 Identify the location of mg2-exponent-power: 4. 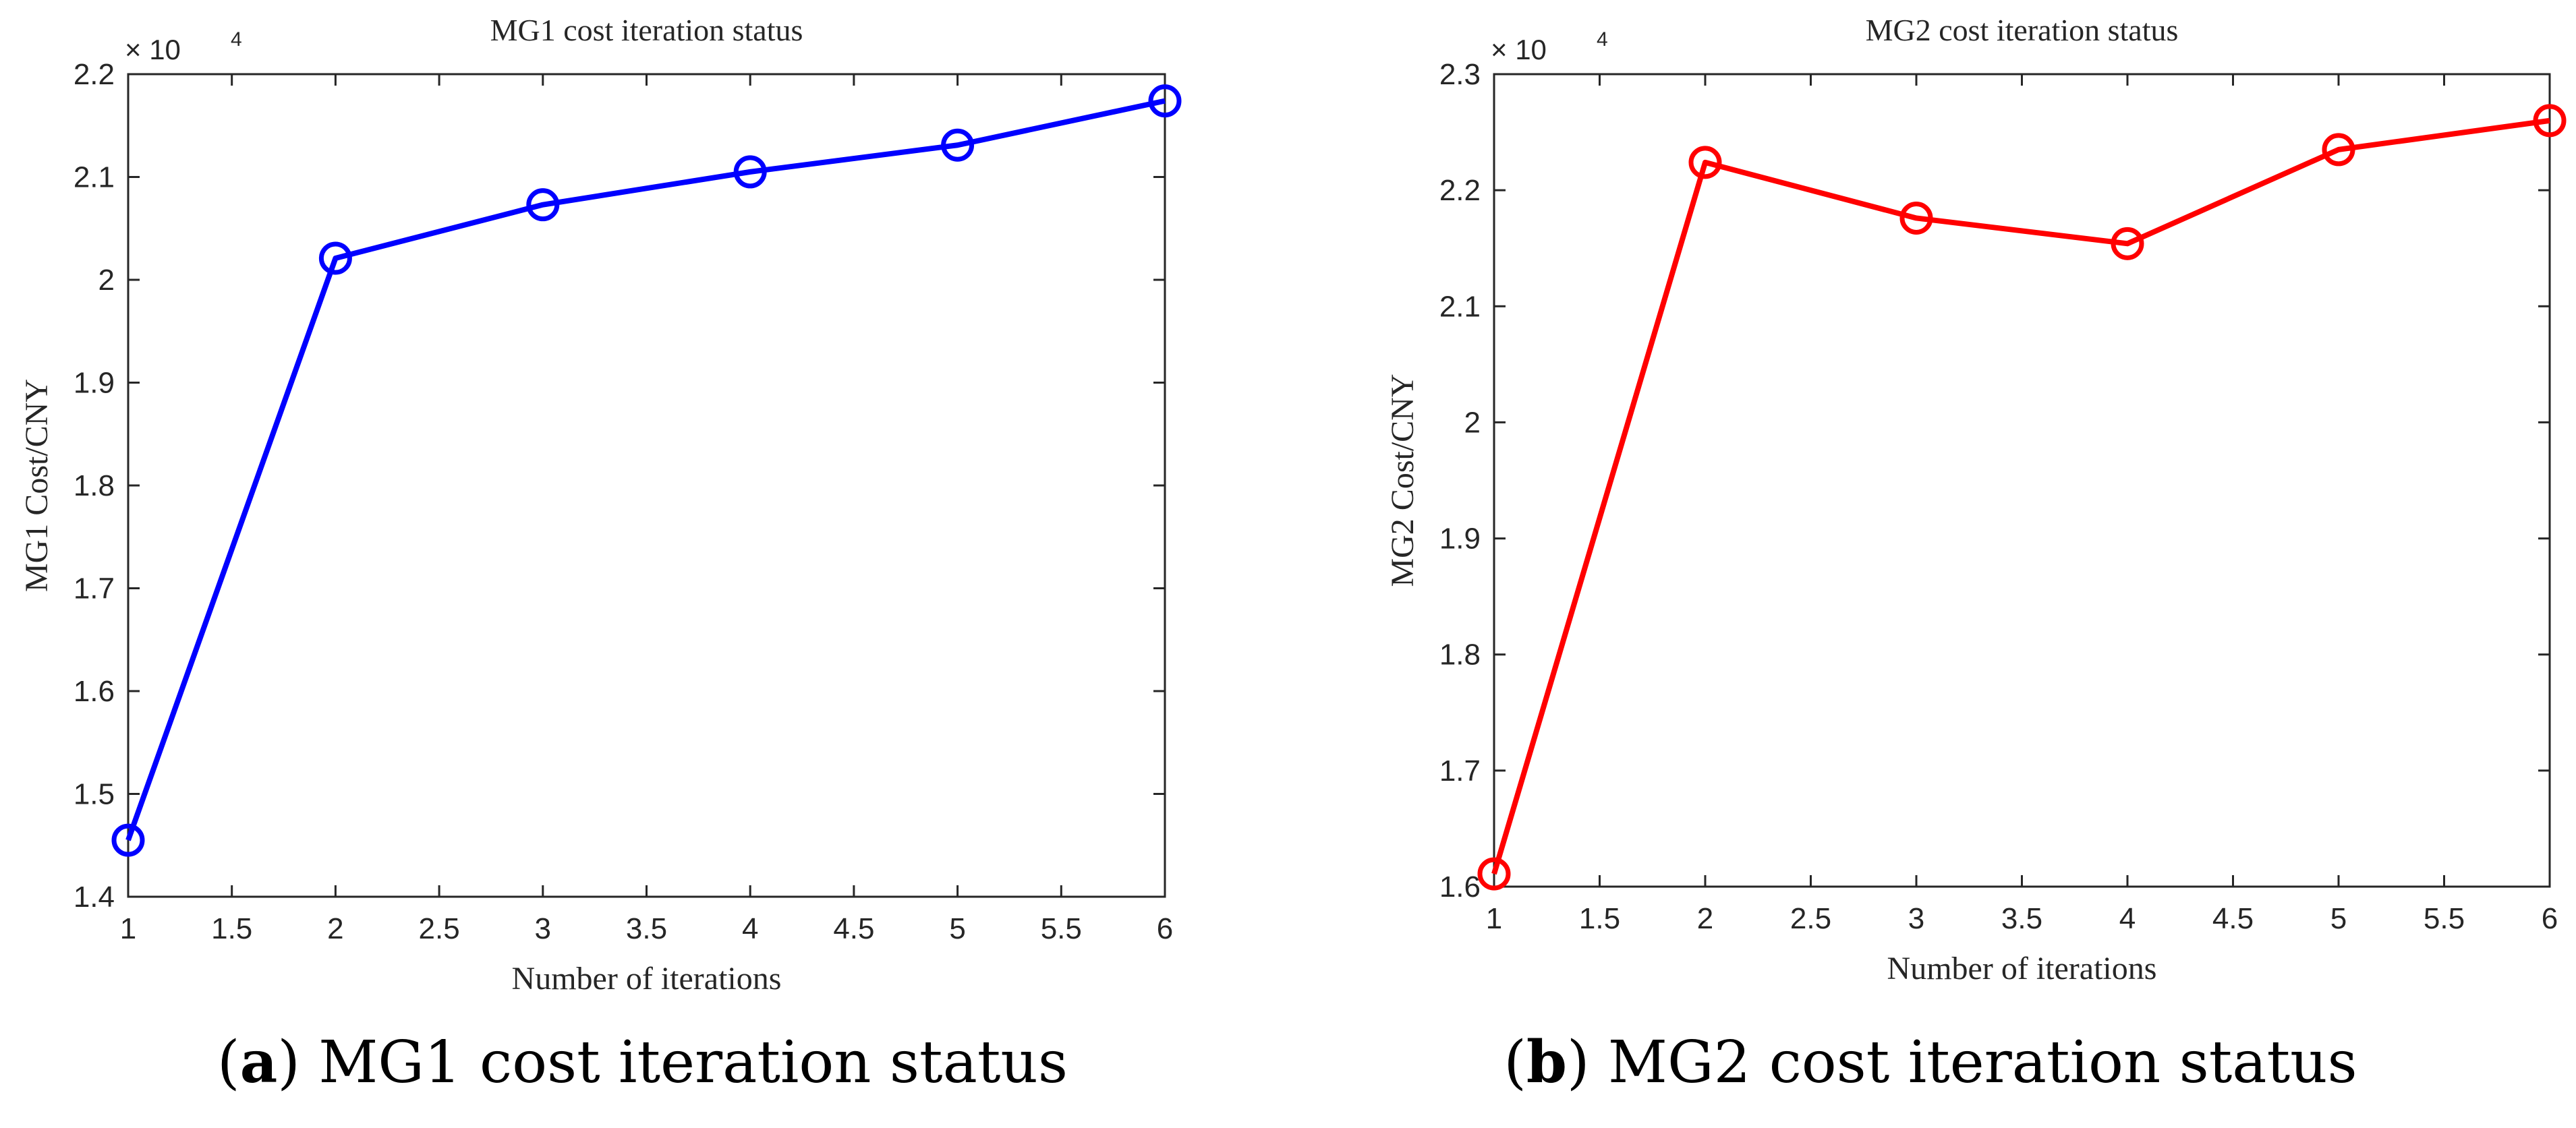
(1602, 40).